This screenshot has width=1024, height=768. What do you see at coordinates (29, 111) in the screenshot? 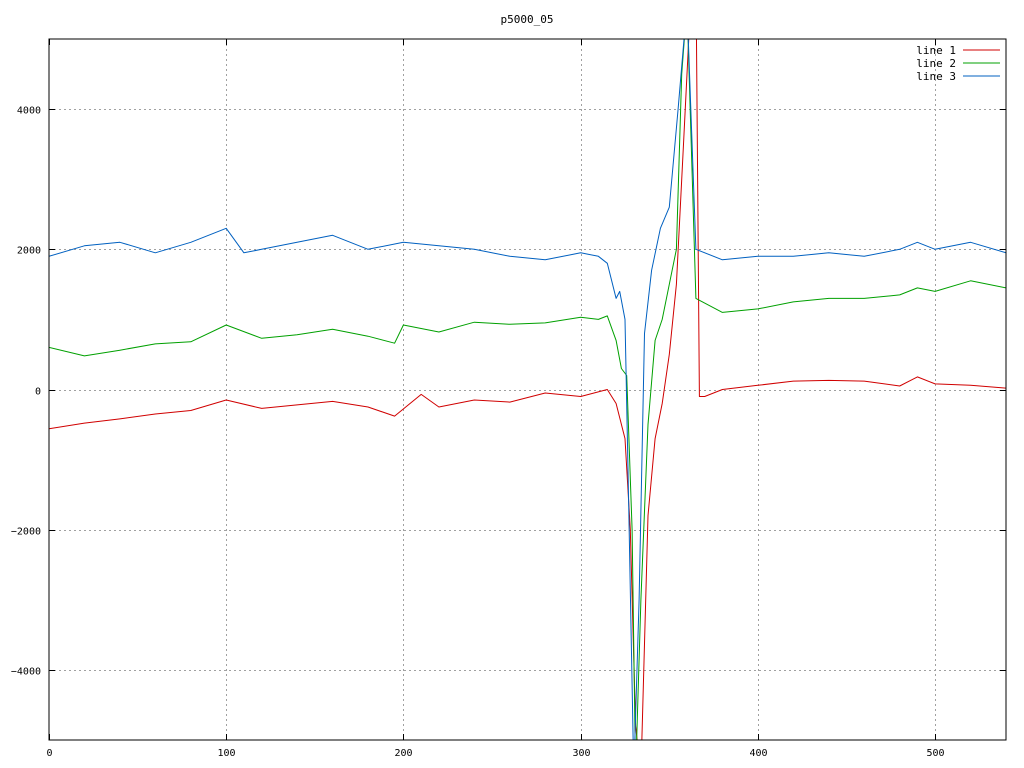
I see `y-tick-label: 4000` at bounding box center [29, 111].